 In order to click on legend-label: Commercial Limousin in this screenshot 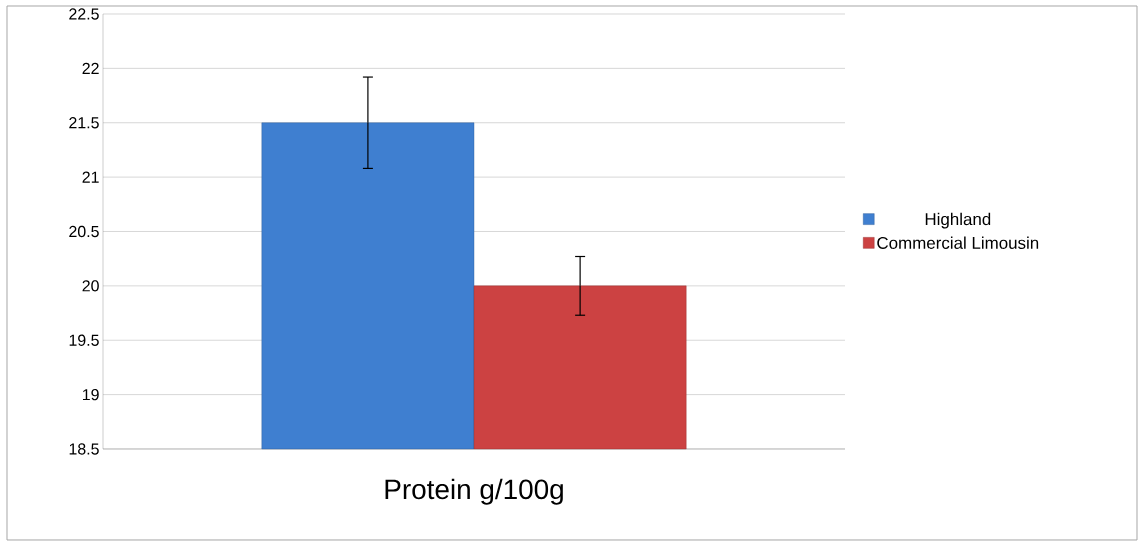, I will do `click(958, 242)`.